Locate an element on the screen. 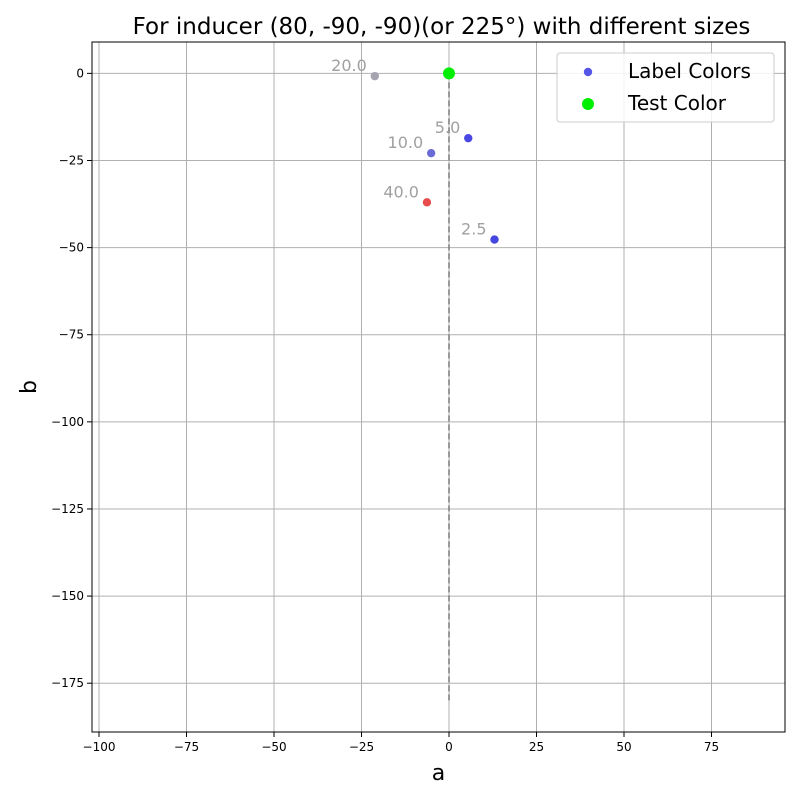 This screenshot has height=800, width=800. y-tick-label: −50 is located at coordinates (71, 248).